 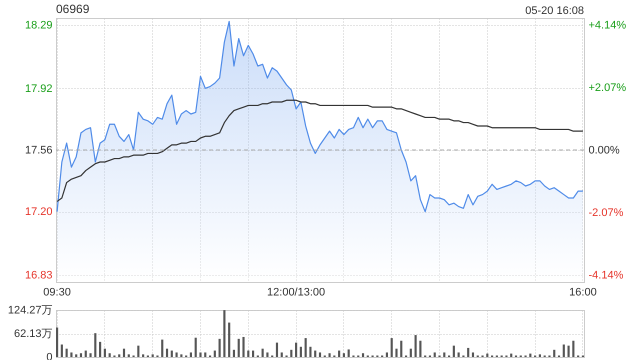 What do you see at coordinates (38, 276) in the screenshot?
I see `y-tick-label: 16.83` at bounding box center [38, 276].